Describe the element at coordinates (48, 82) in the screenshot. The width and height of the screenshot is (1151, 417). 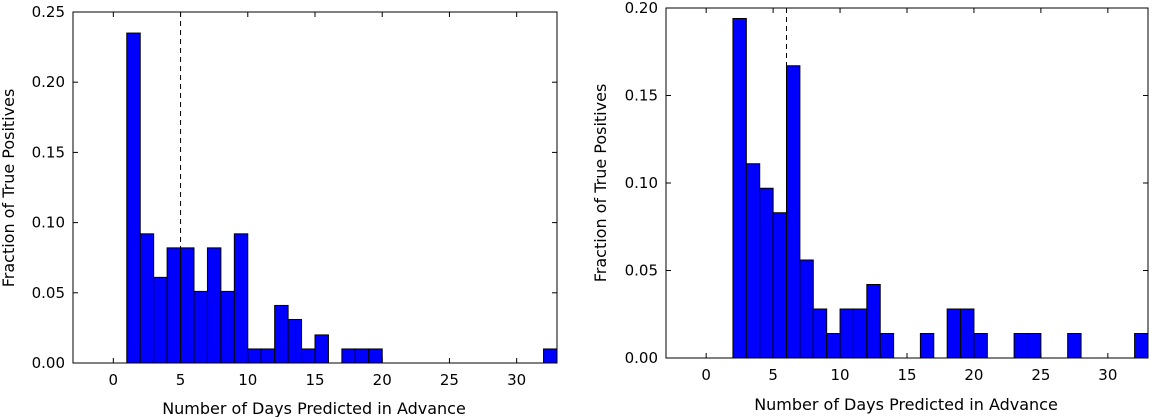
I see `left-y-tick-label: 0.20` at that location.